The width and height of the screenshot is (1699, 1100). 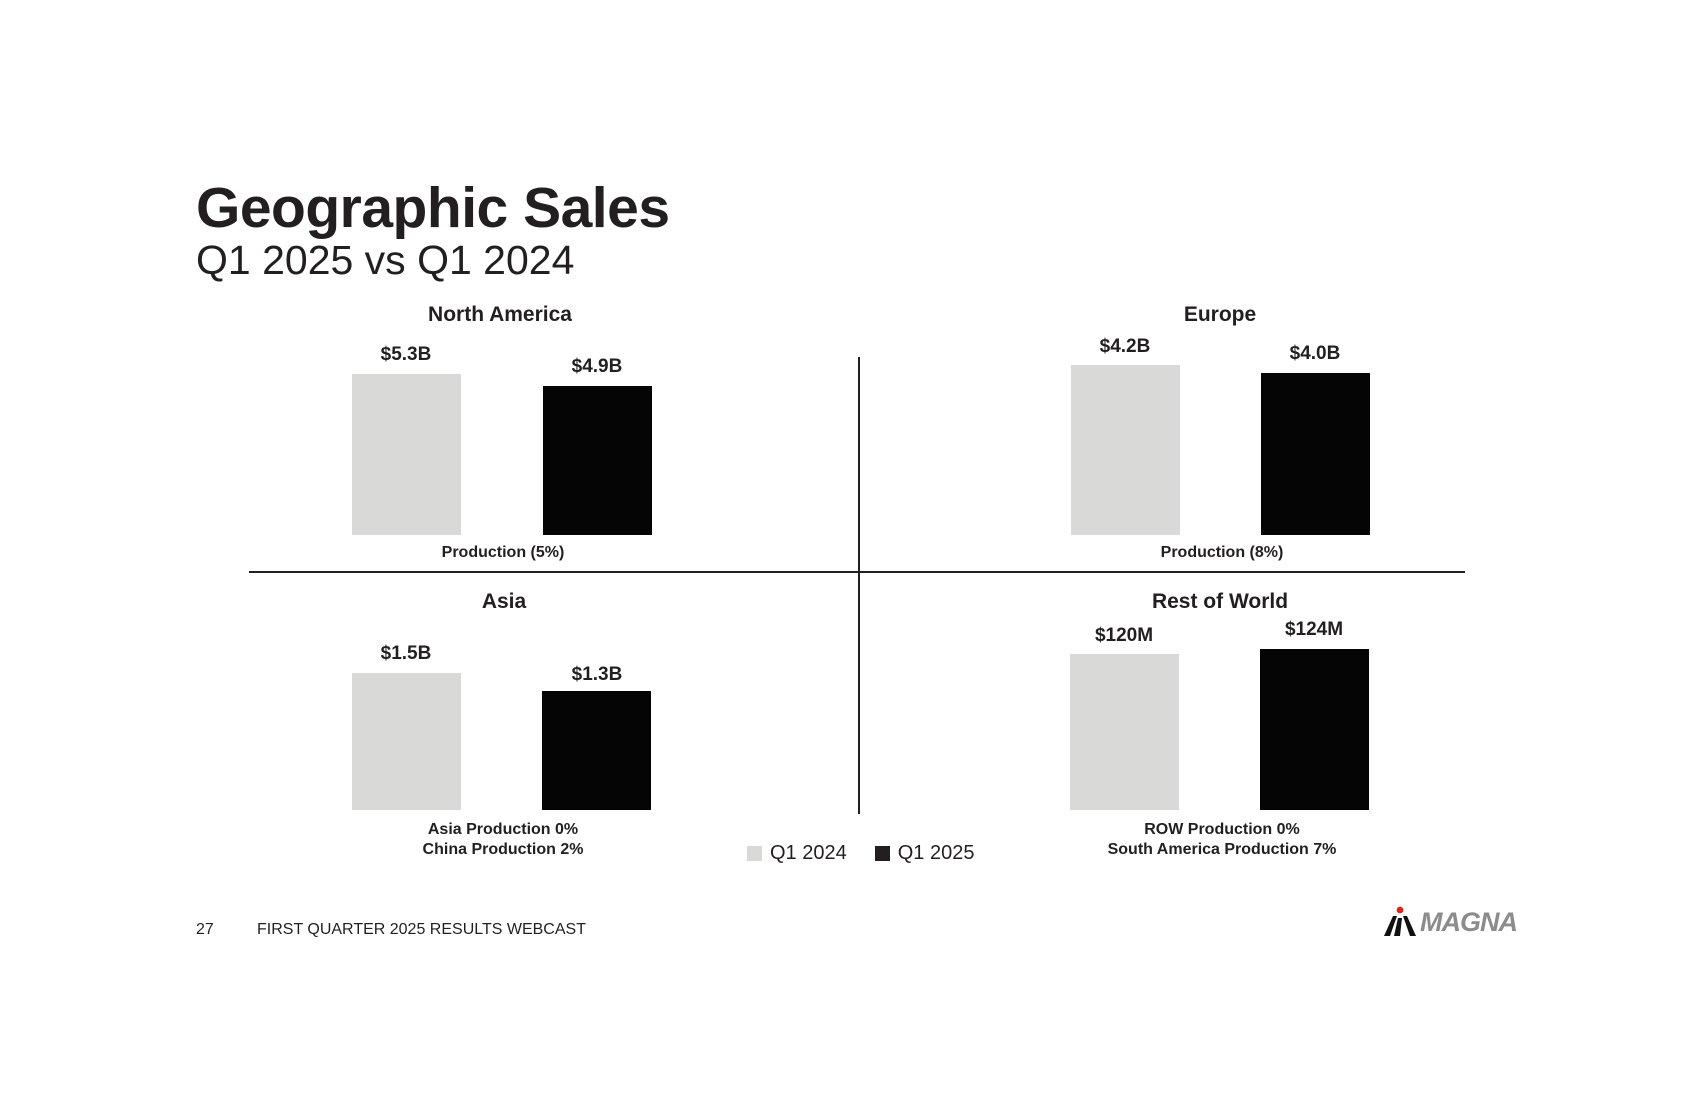 What do you see at coordinates (1222, 849) in the screenshot?
I see `production-note-line2: South America Production 7%` at bounding box center [1222, 849].